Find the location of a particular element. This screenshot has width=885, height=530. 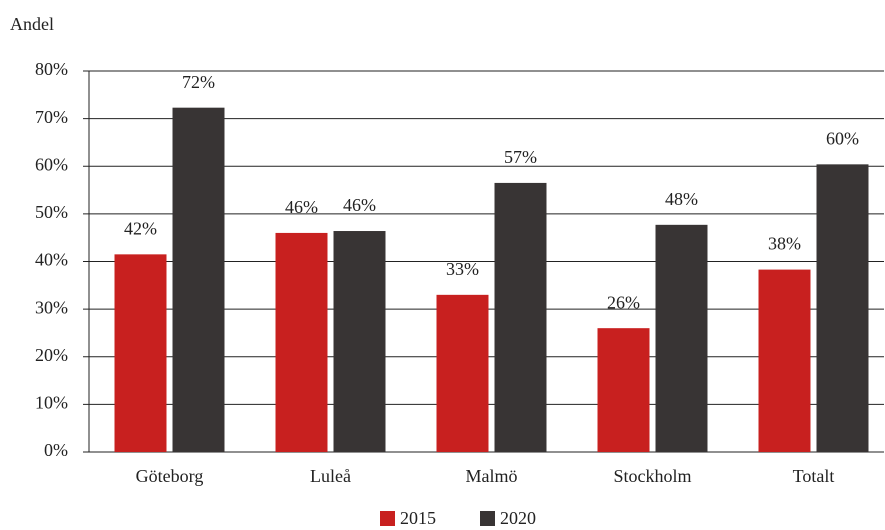

data-label: 72% is located at coordinates (198, 82).